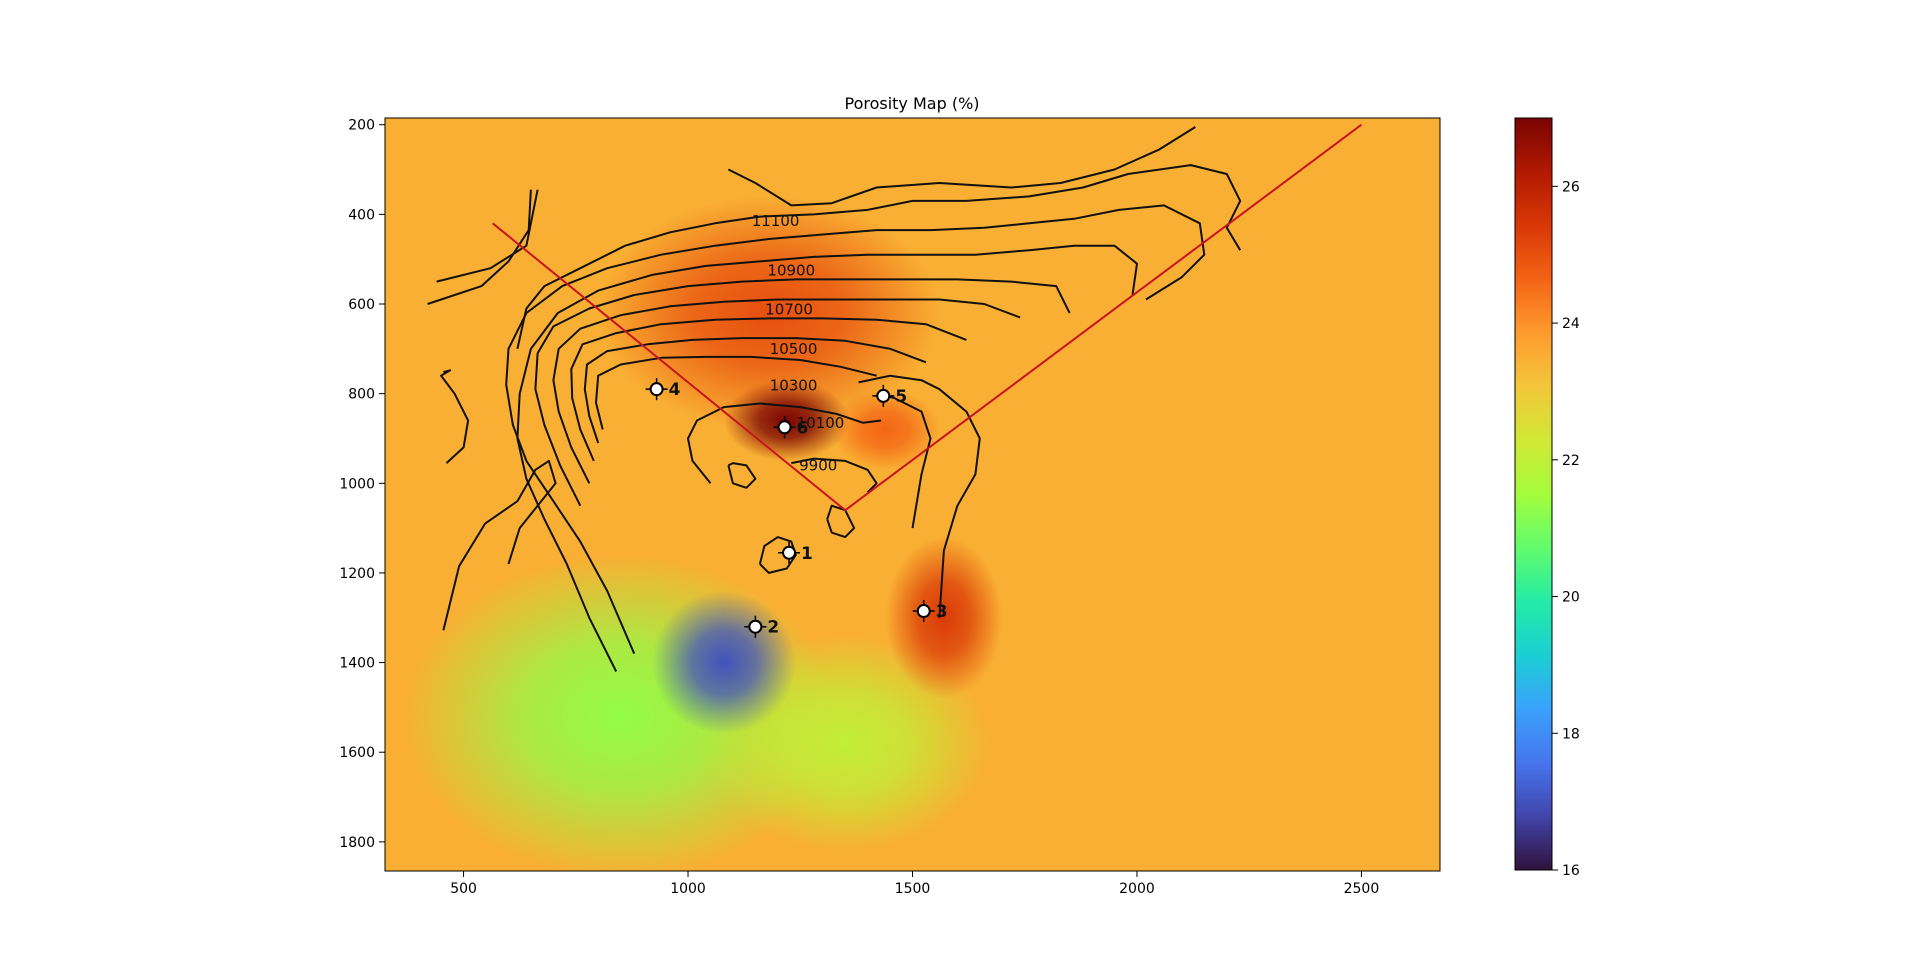 The height and width of the screenshot is (971, 1920). I want to click on contour-label-layer: 11100 10900 10700 10500 10300 10100 9900, so click(798, 343).